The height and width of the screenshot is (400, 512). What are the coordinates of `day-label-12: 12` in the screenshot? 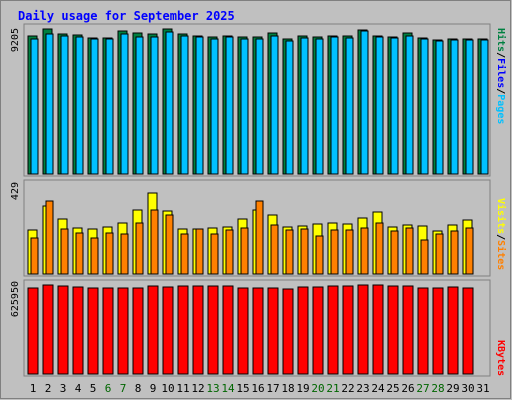 It's located at (197, 388).